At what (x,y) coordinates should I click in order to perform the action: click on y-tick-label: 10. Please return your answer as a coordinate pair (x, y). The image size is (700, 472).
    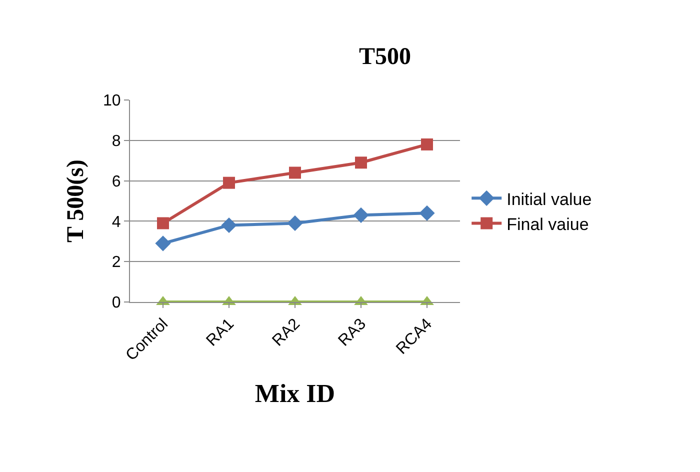
    Looking at the image, I should click on (112, 101).